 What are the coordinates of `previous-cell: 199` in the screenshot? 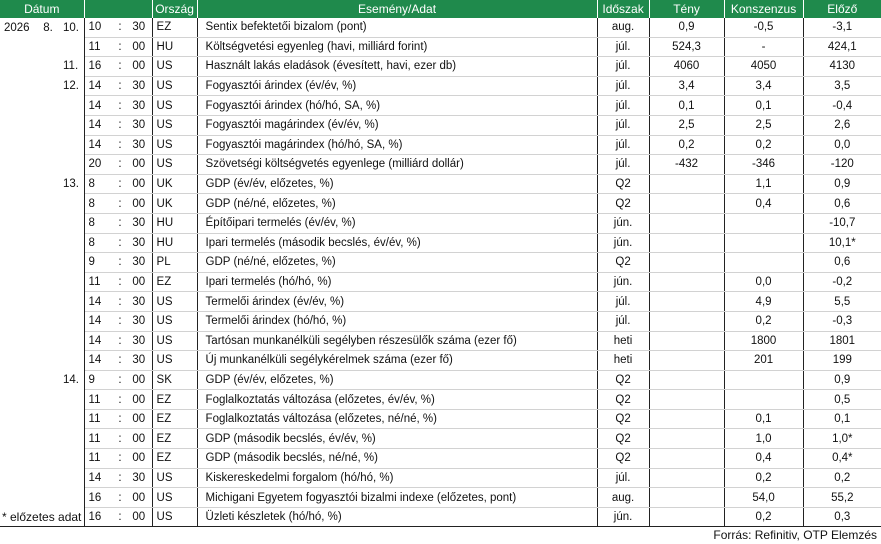 It's located at (842, 360).